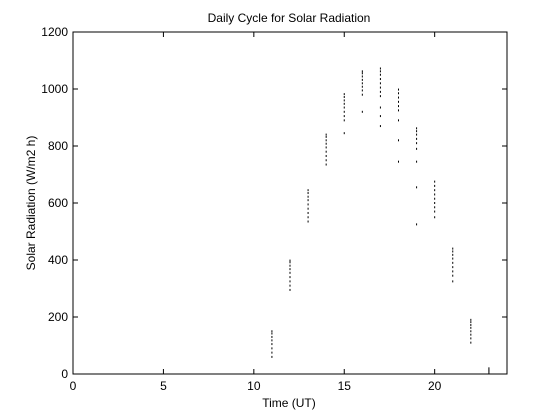 The image size is (560, 420). What do you see at coordinates (289, 403) in the screenshot?
I see `x-axis-label: Time (UT)` at bounding box center [289, 403].